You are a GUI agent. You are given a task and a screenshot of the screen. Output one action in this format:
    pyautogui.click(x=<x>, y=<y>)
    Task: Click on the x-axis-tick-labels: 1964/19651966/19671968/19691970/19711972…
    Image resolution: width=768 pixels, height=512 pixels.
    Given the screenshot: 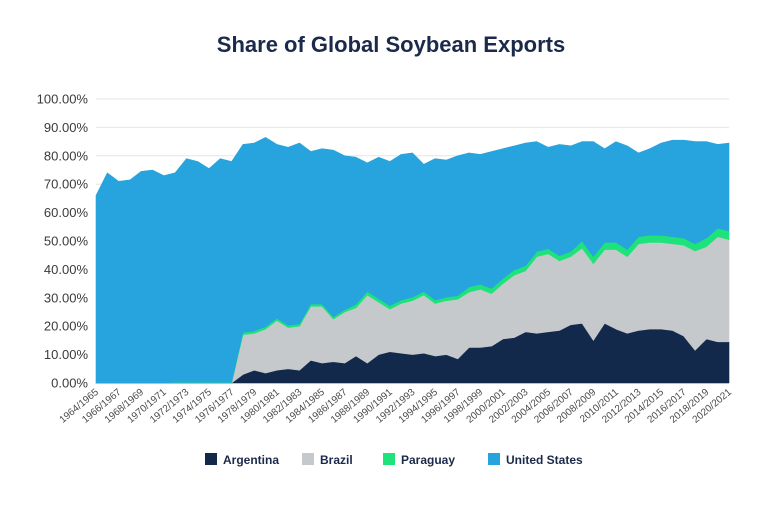 What is the action you would take?
    pyautogui.click(x=396, y=406)
    